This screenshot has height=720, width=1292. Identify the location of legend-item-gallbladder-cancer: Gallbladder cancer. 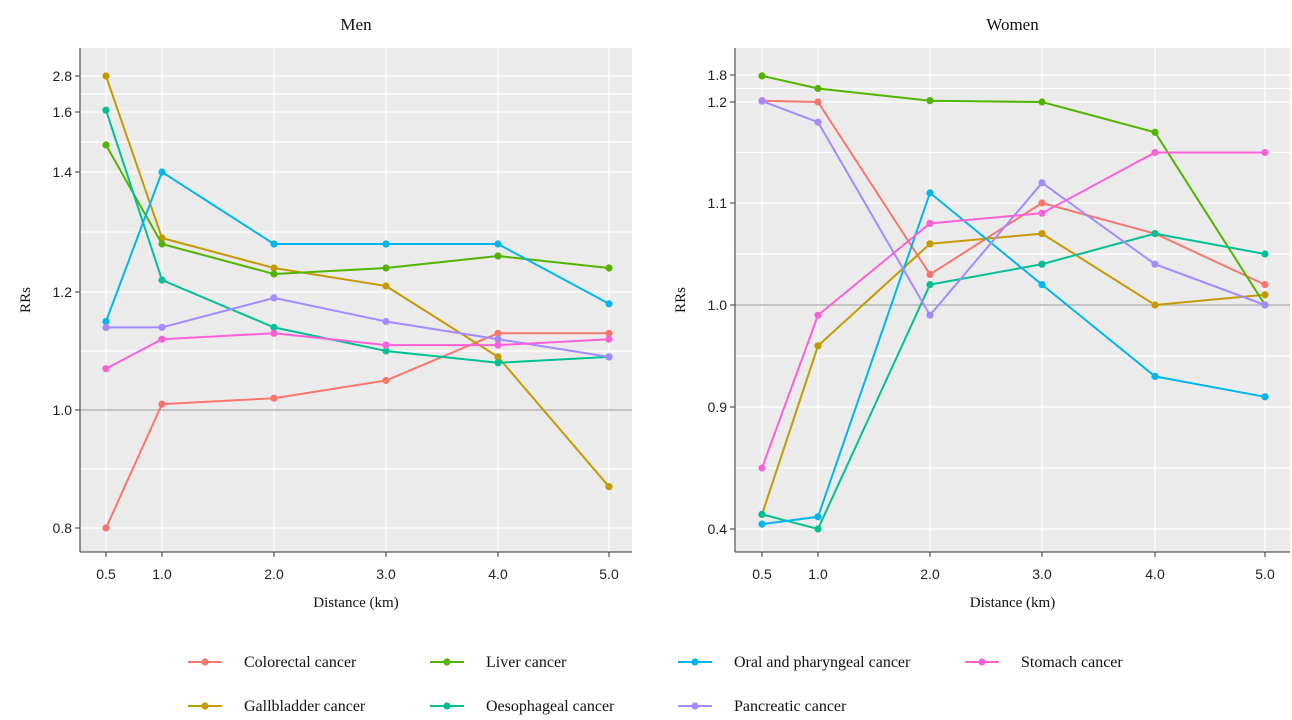
(277, 706).